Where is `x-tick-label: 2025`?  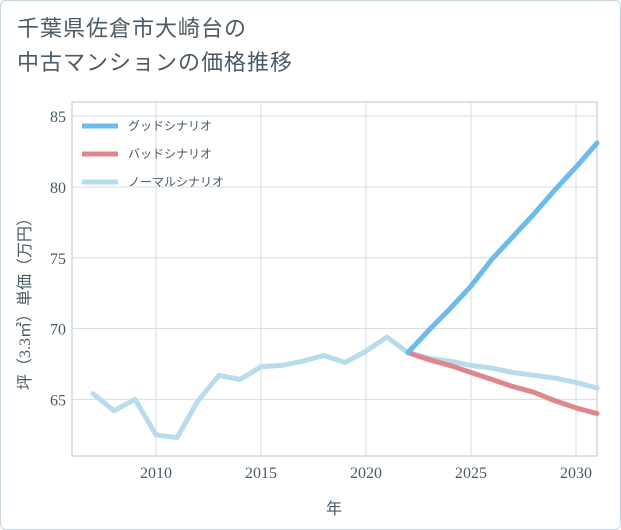
x-tick-label: 2025 is located at coordinates (471, 473).